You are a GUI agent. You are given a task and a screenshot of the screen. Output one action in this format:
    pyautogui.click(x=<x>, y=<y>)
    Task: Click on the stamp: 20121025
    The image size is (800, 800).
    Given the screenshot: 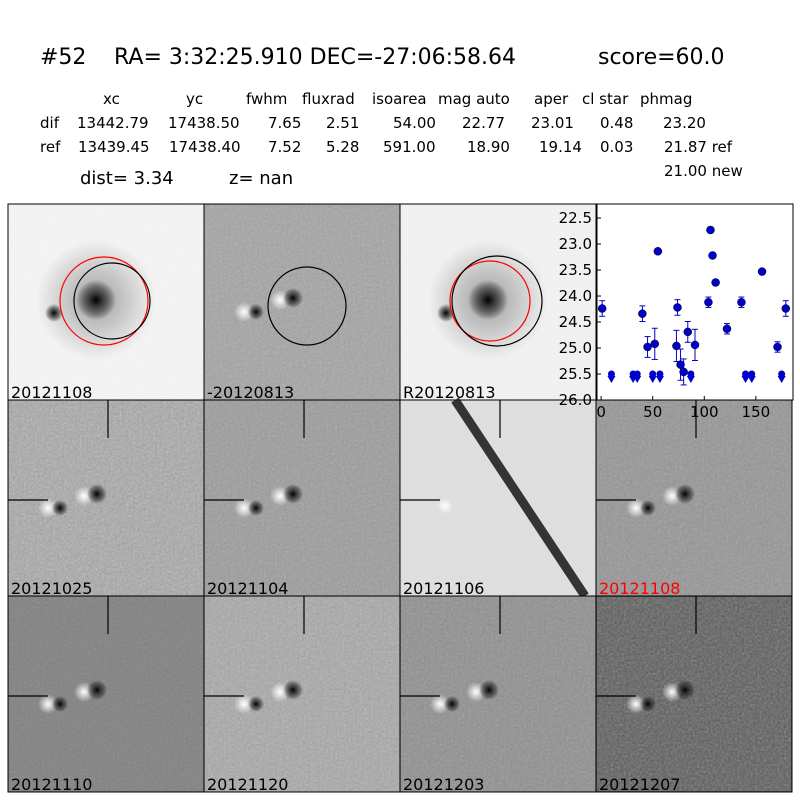 What is the action you would take?
    pyautogui.click(x=106, y=498)
    